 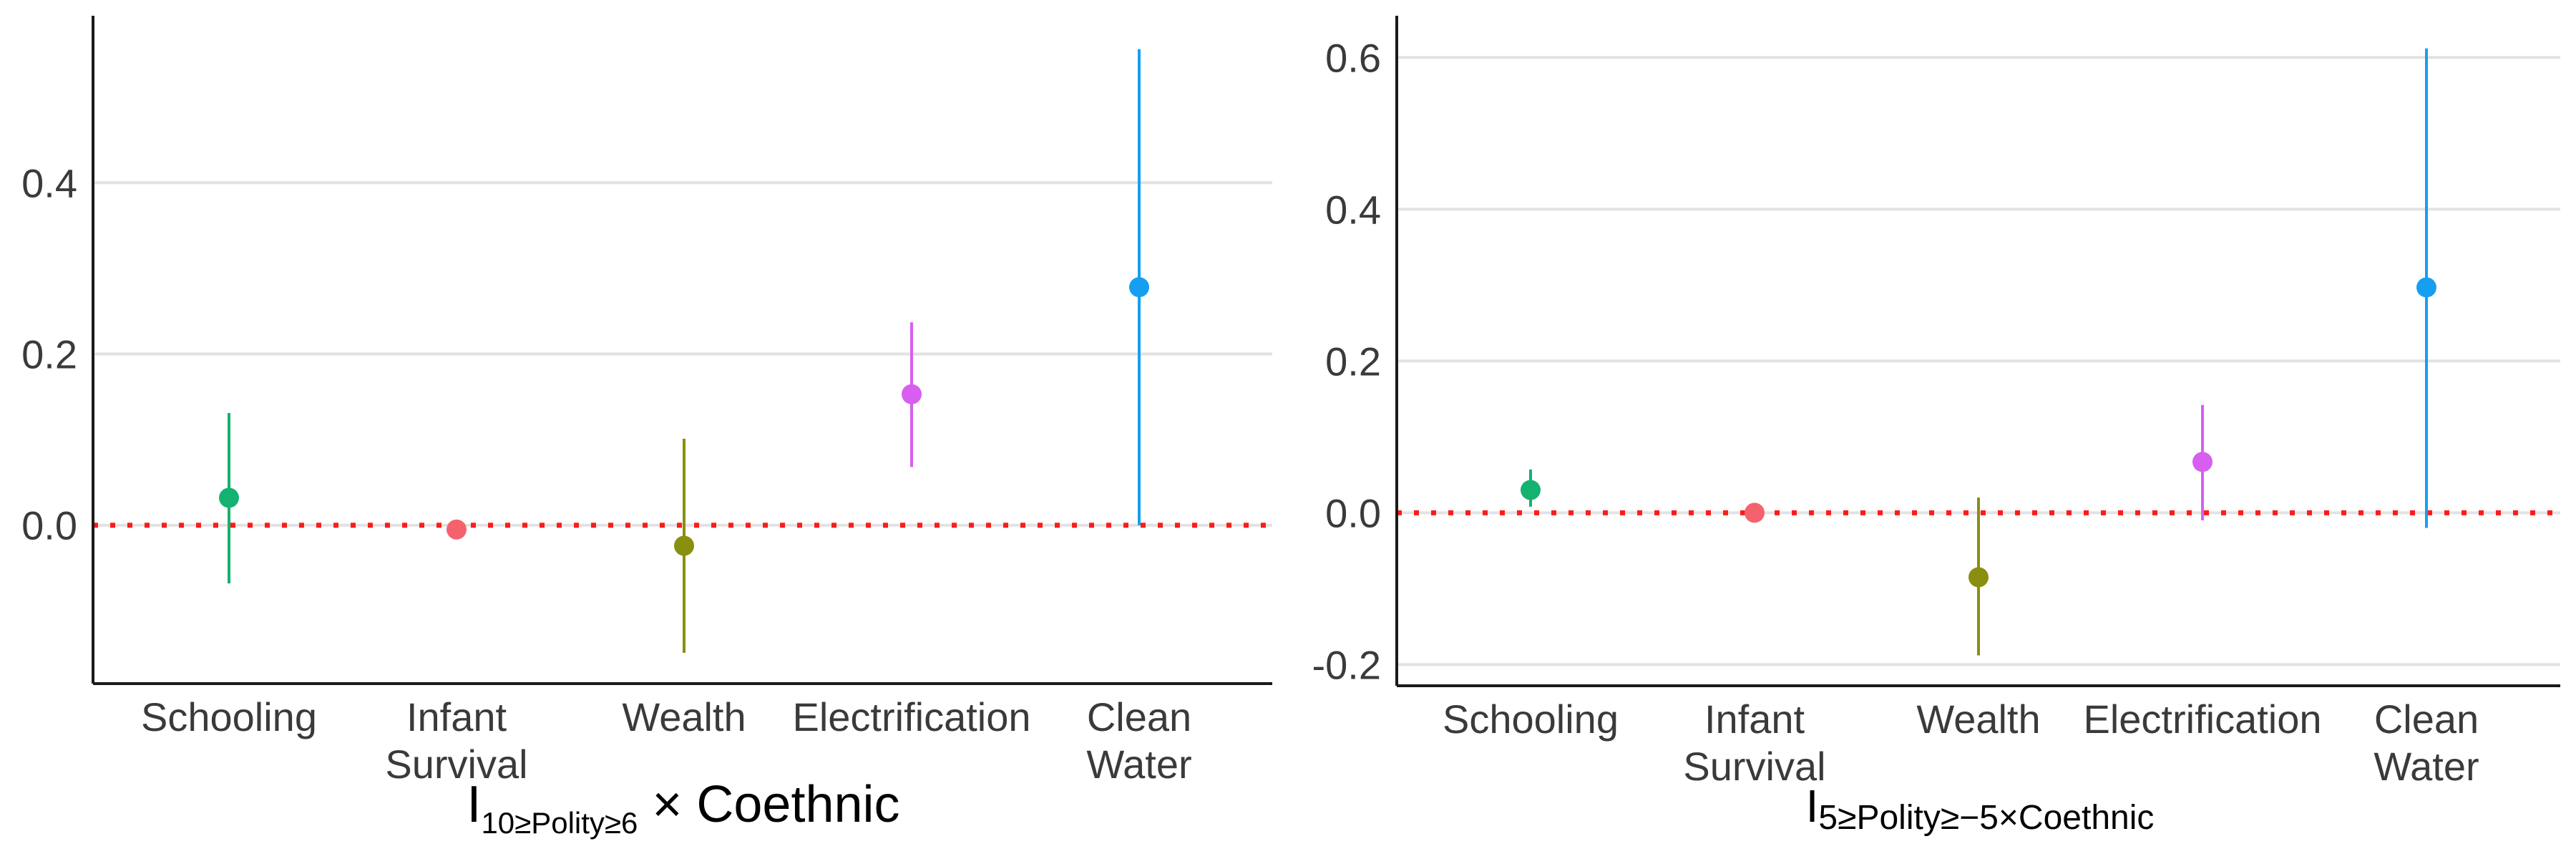 I want to click on panel-1-x-tick-label: Wealth, so click(x=684, y=716).